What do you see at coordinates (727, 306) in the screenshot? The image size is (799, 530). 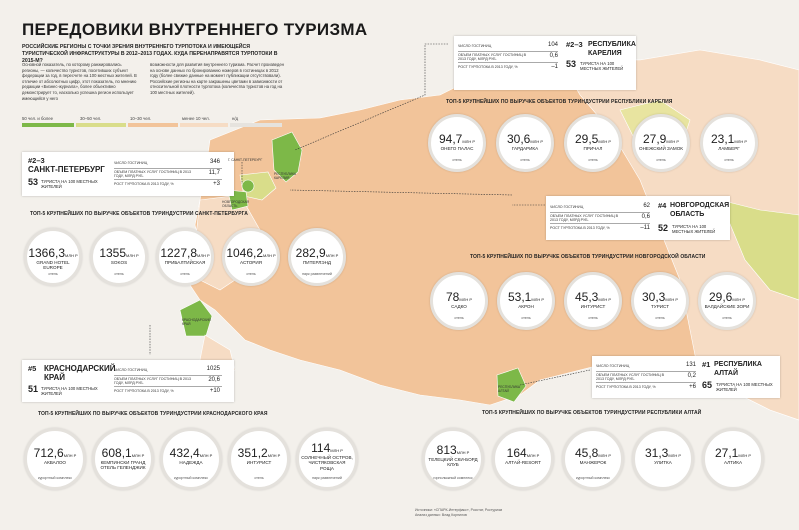 I see `item-name: ВАЛДАЙСКИЕ ЗОРИ` at bounding box center [727, 306].